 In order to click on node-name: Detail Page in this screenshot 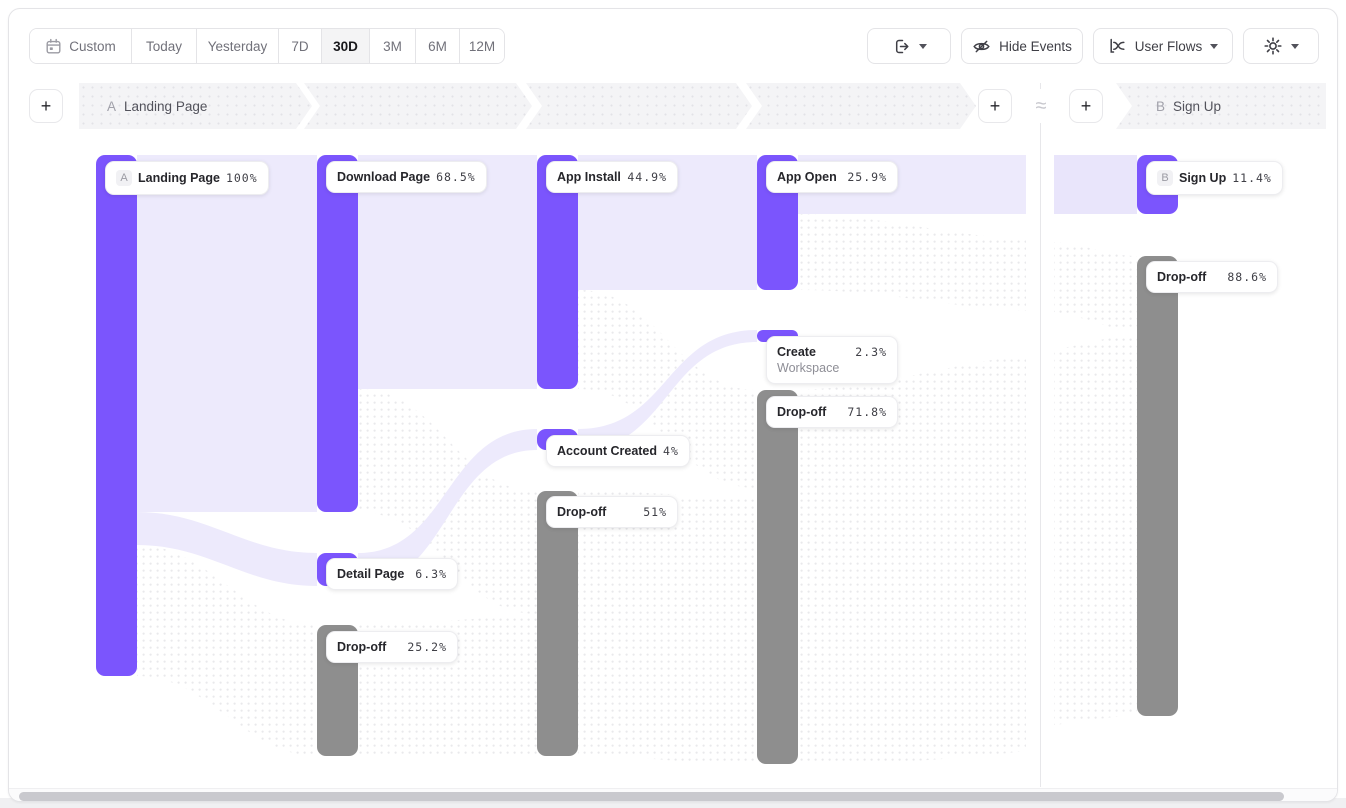, I will do `click(371, 574)`.